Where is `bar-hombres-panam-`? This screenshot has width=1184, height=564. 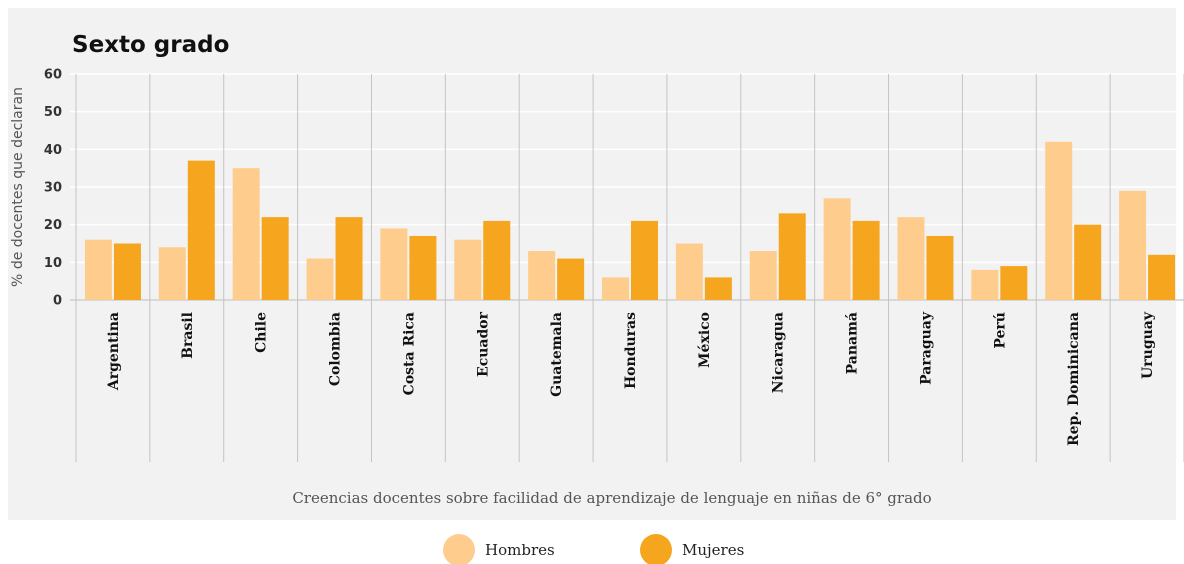 bar-hombres-panam- is located at coordinates (837, 249).